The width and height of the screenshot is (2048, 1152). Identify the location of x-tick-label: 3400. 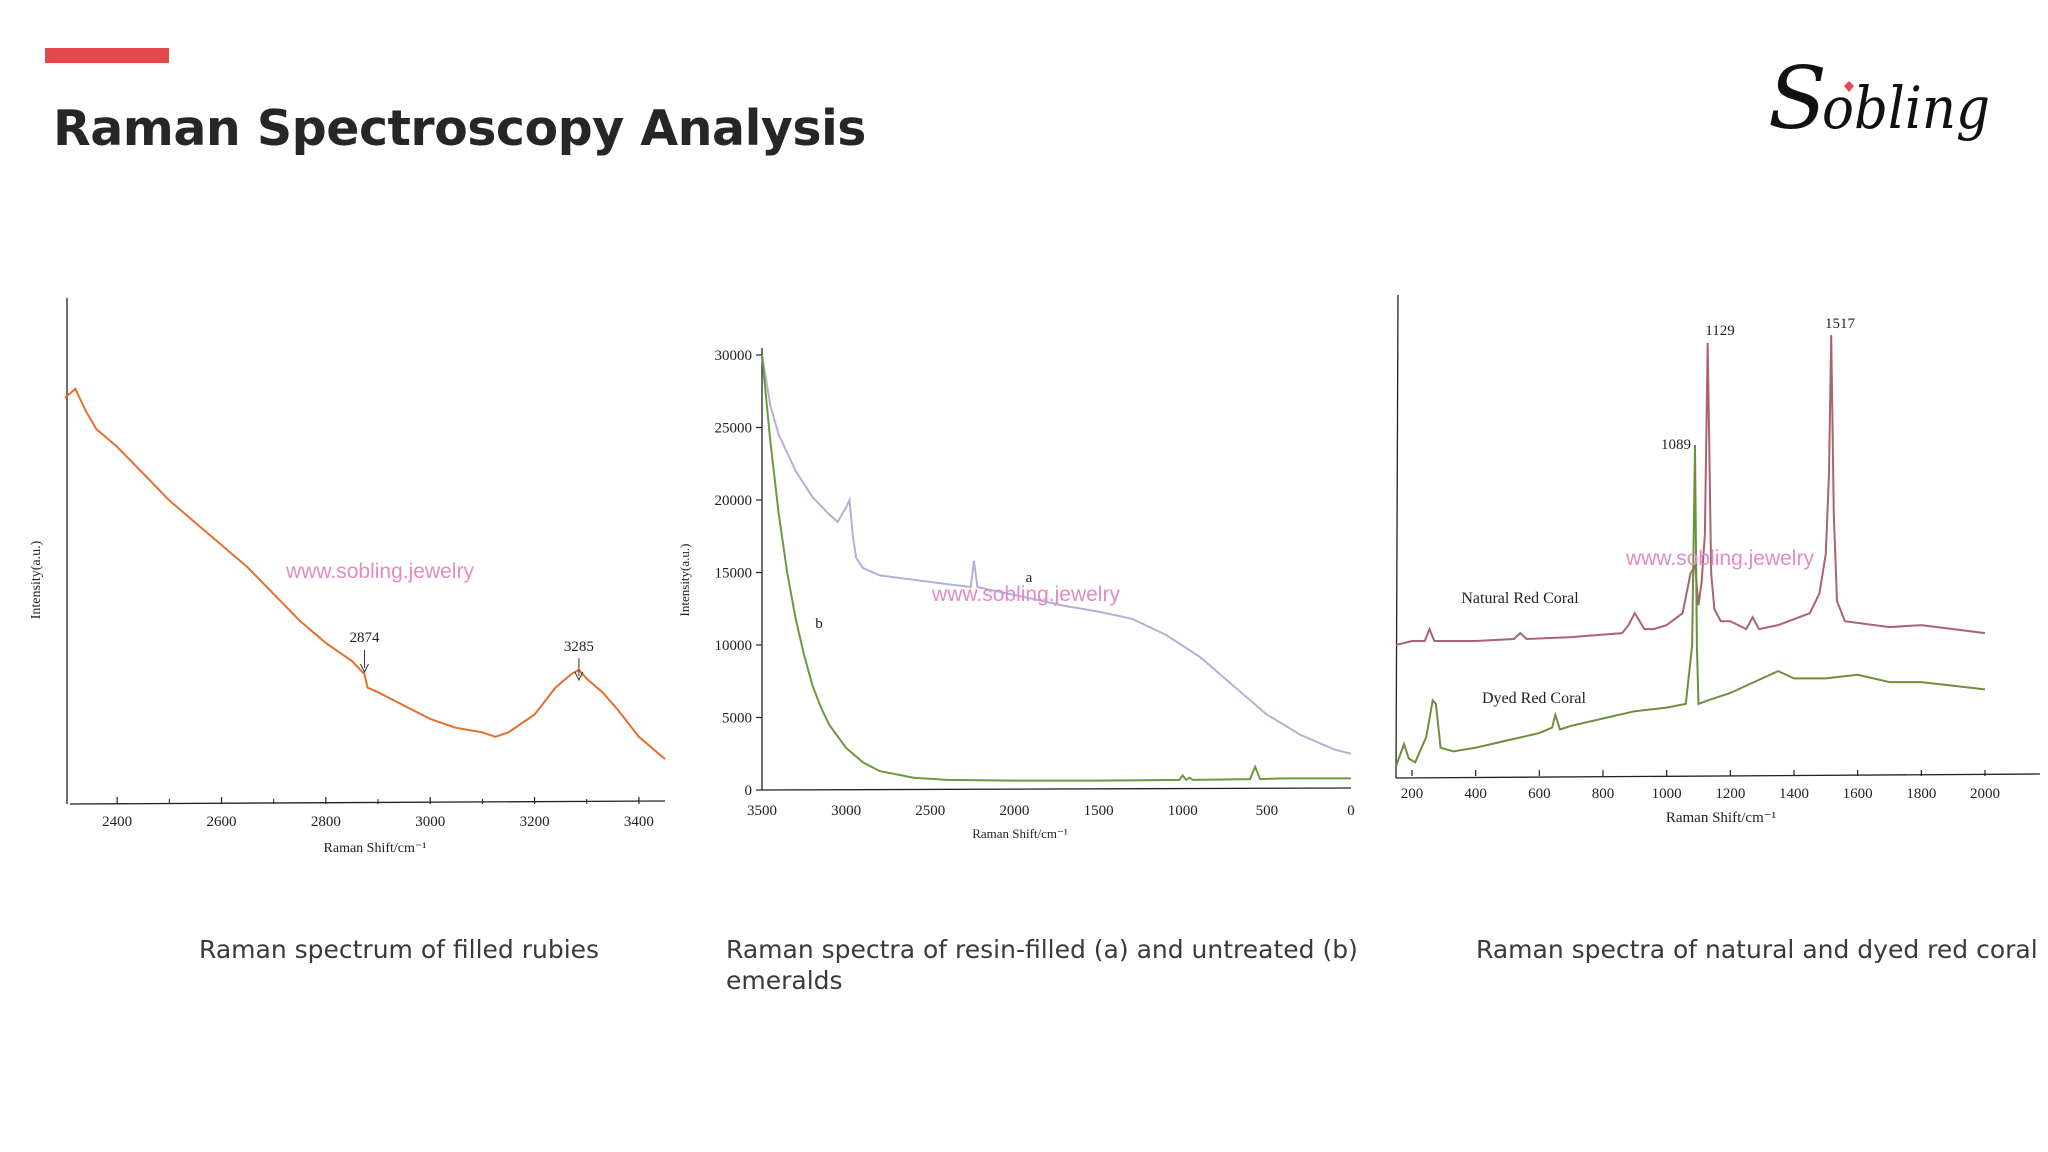
(639, 822).